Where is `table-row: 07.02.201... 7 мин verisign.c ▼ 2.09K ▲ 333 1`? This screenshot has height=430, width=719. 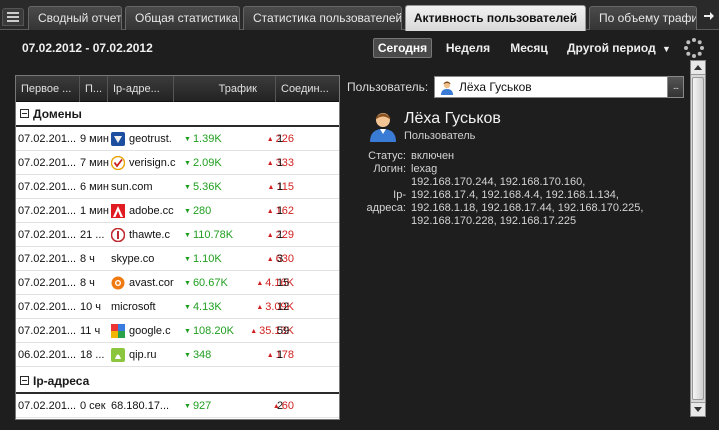
table-row: 07.02.201... 7 мин verisign.c ▼ 2.09K ▲ 333 1 is located at coordinates (177, 163).